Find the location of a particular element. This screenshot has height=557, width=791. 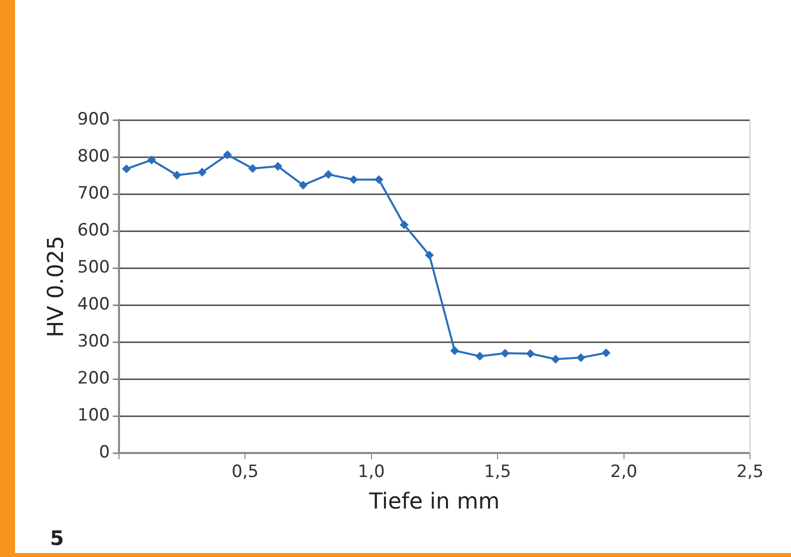

x-axis-title: Tiefe in mm is located at coordinates (434, 502).